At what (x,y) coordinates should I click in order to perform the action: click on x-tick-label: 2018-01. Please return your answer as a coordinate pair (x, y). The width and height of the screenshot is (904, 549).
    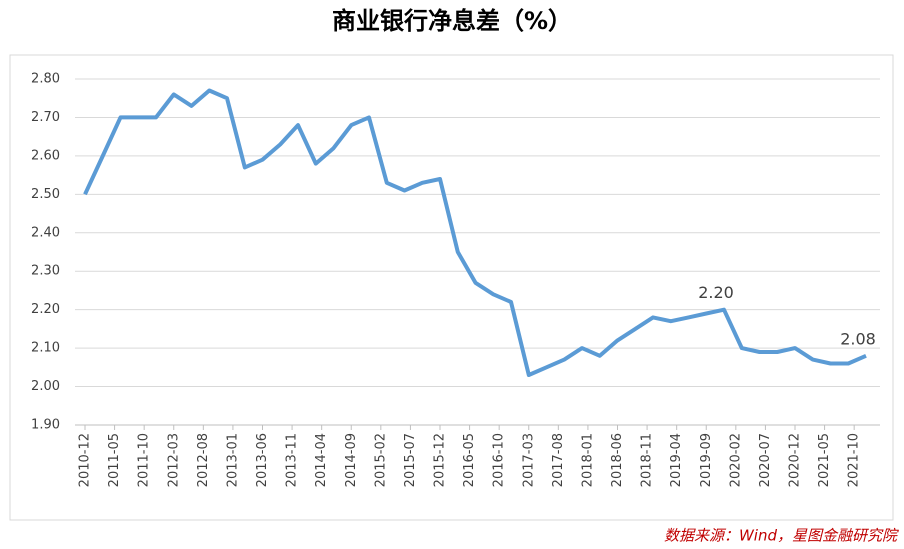
    Looking at the image, I should click on (587, 460).